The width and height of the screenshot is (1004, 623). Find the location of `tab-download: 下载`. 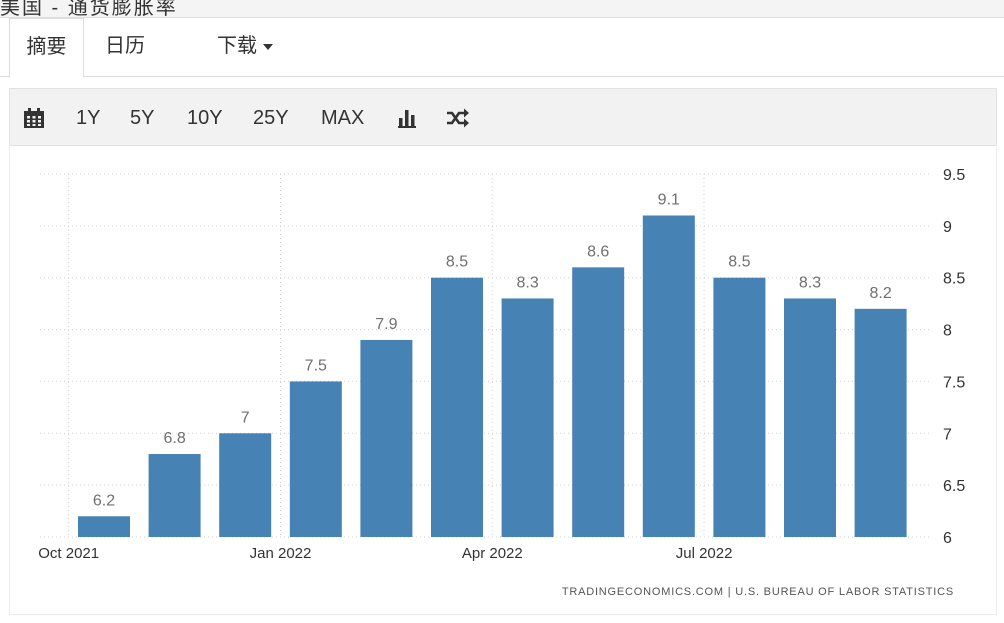

tab-download: 下载 is located at coordinates (245, 47).